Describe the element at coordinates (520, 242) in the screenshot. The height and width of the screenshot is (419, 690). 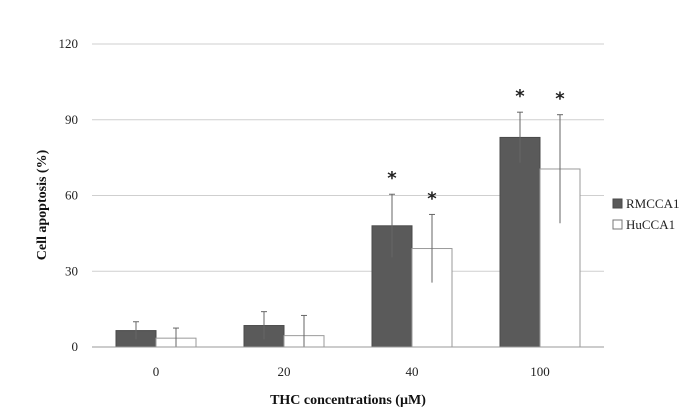
I see `bar-rmcca1` at that location.